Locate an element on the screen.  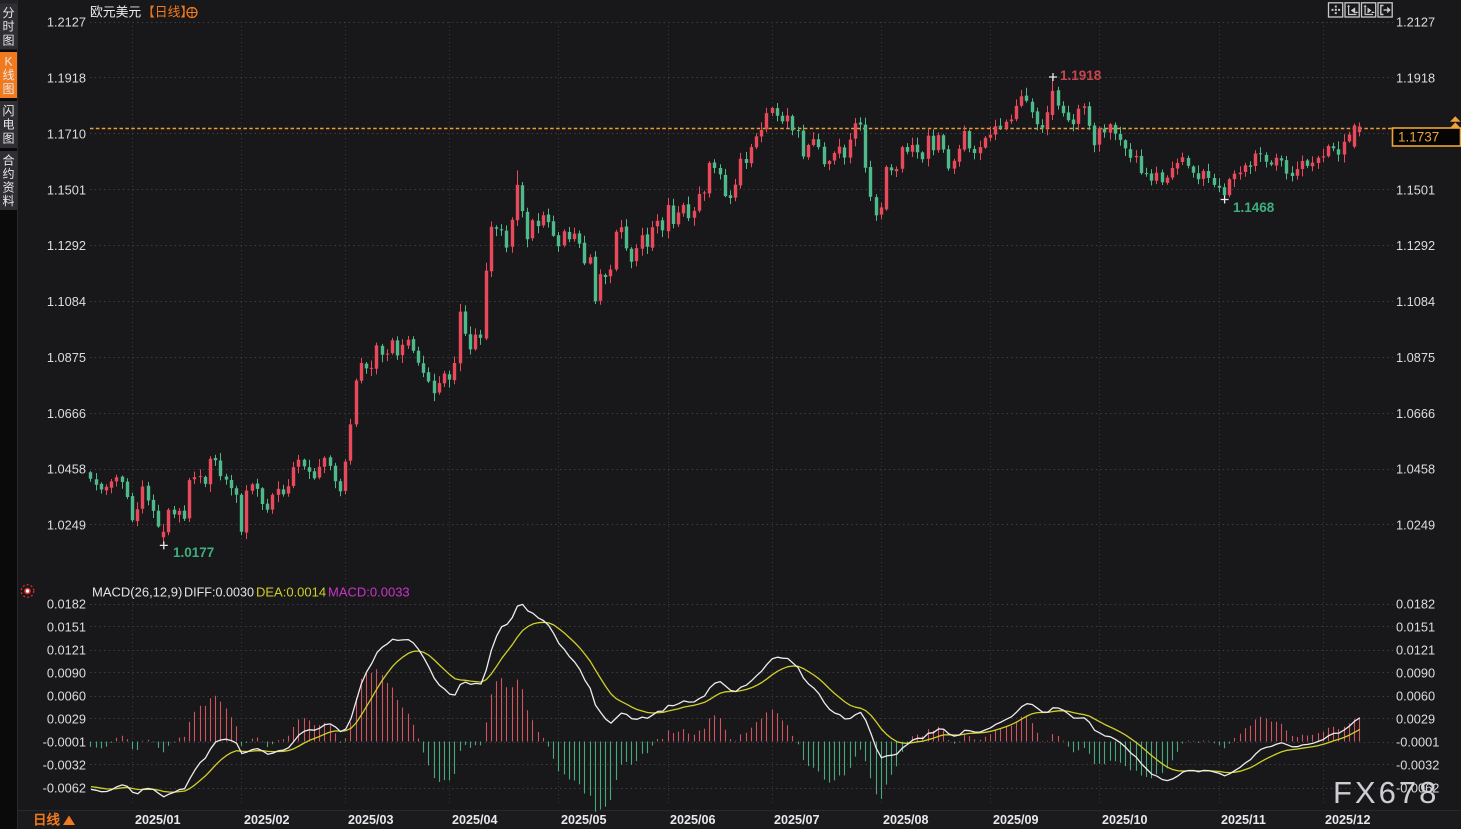
svg-text: 2025/01 is located at coordinates (158, 820).